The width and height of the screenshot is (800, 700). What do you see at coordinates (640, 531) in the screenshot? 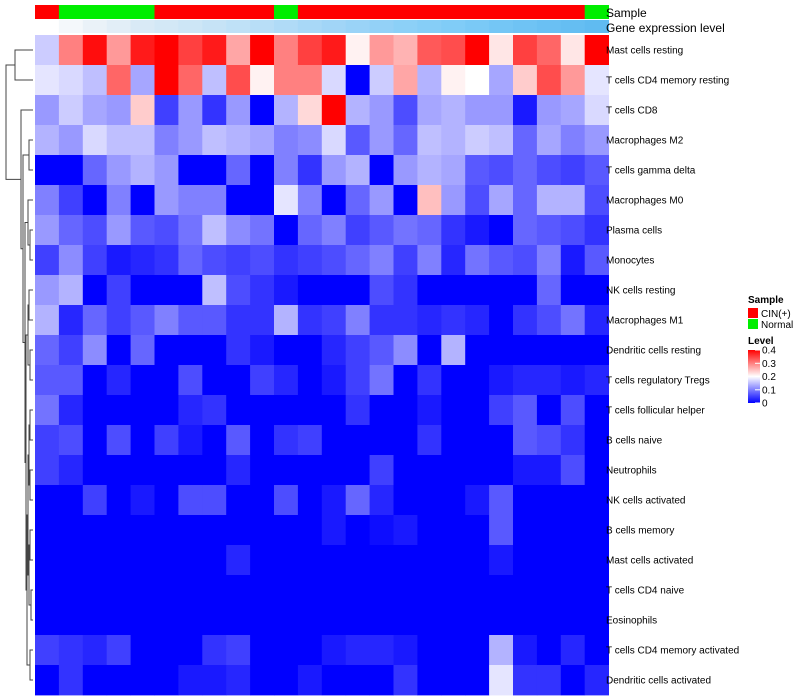
I see `row-label: B cells memory` at bounding box center [640, 531].